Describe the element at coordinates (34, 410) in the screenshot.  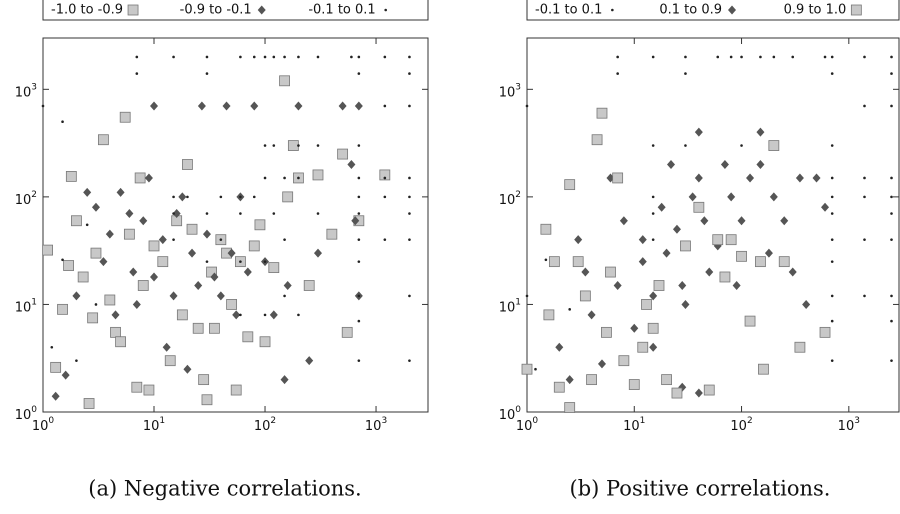
I see `tick-exp: 0` at that location.